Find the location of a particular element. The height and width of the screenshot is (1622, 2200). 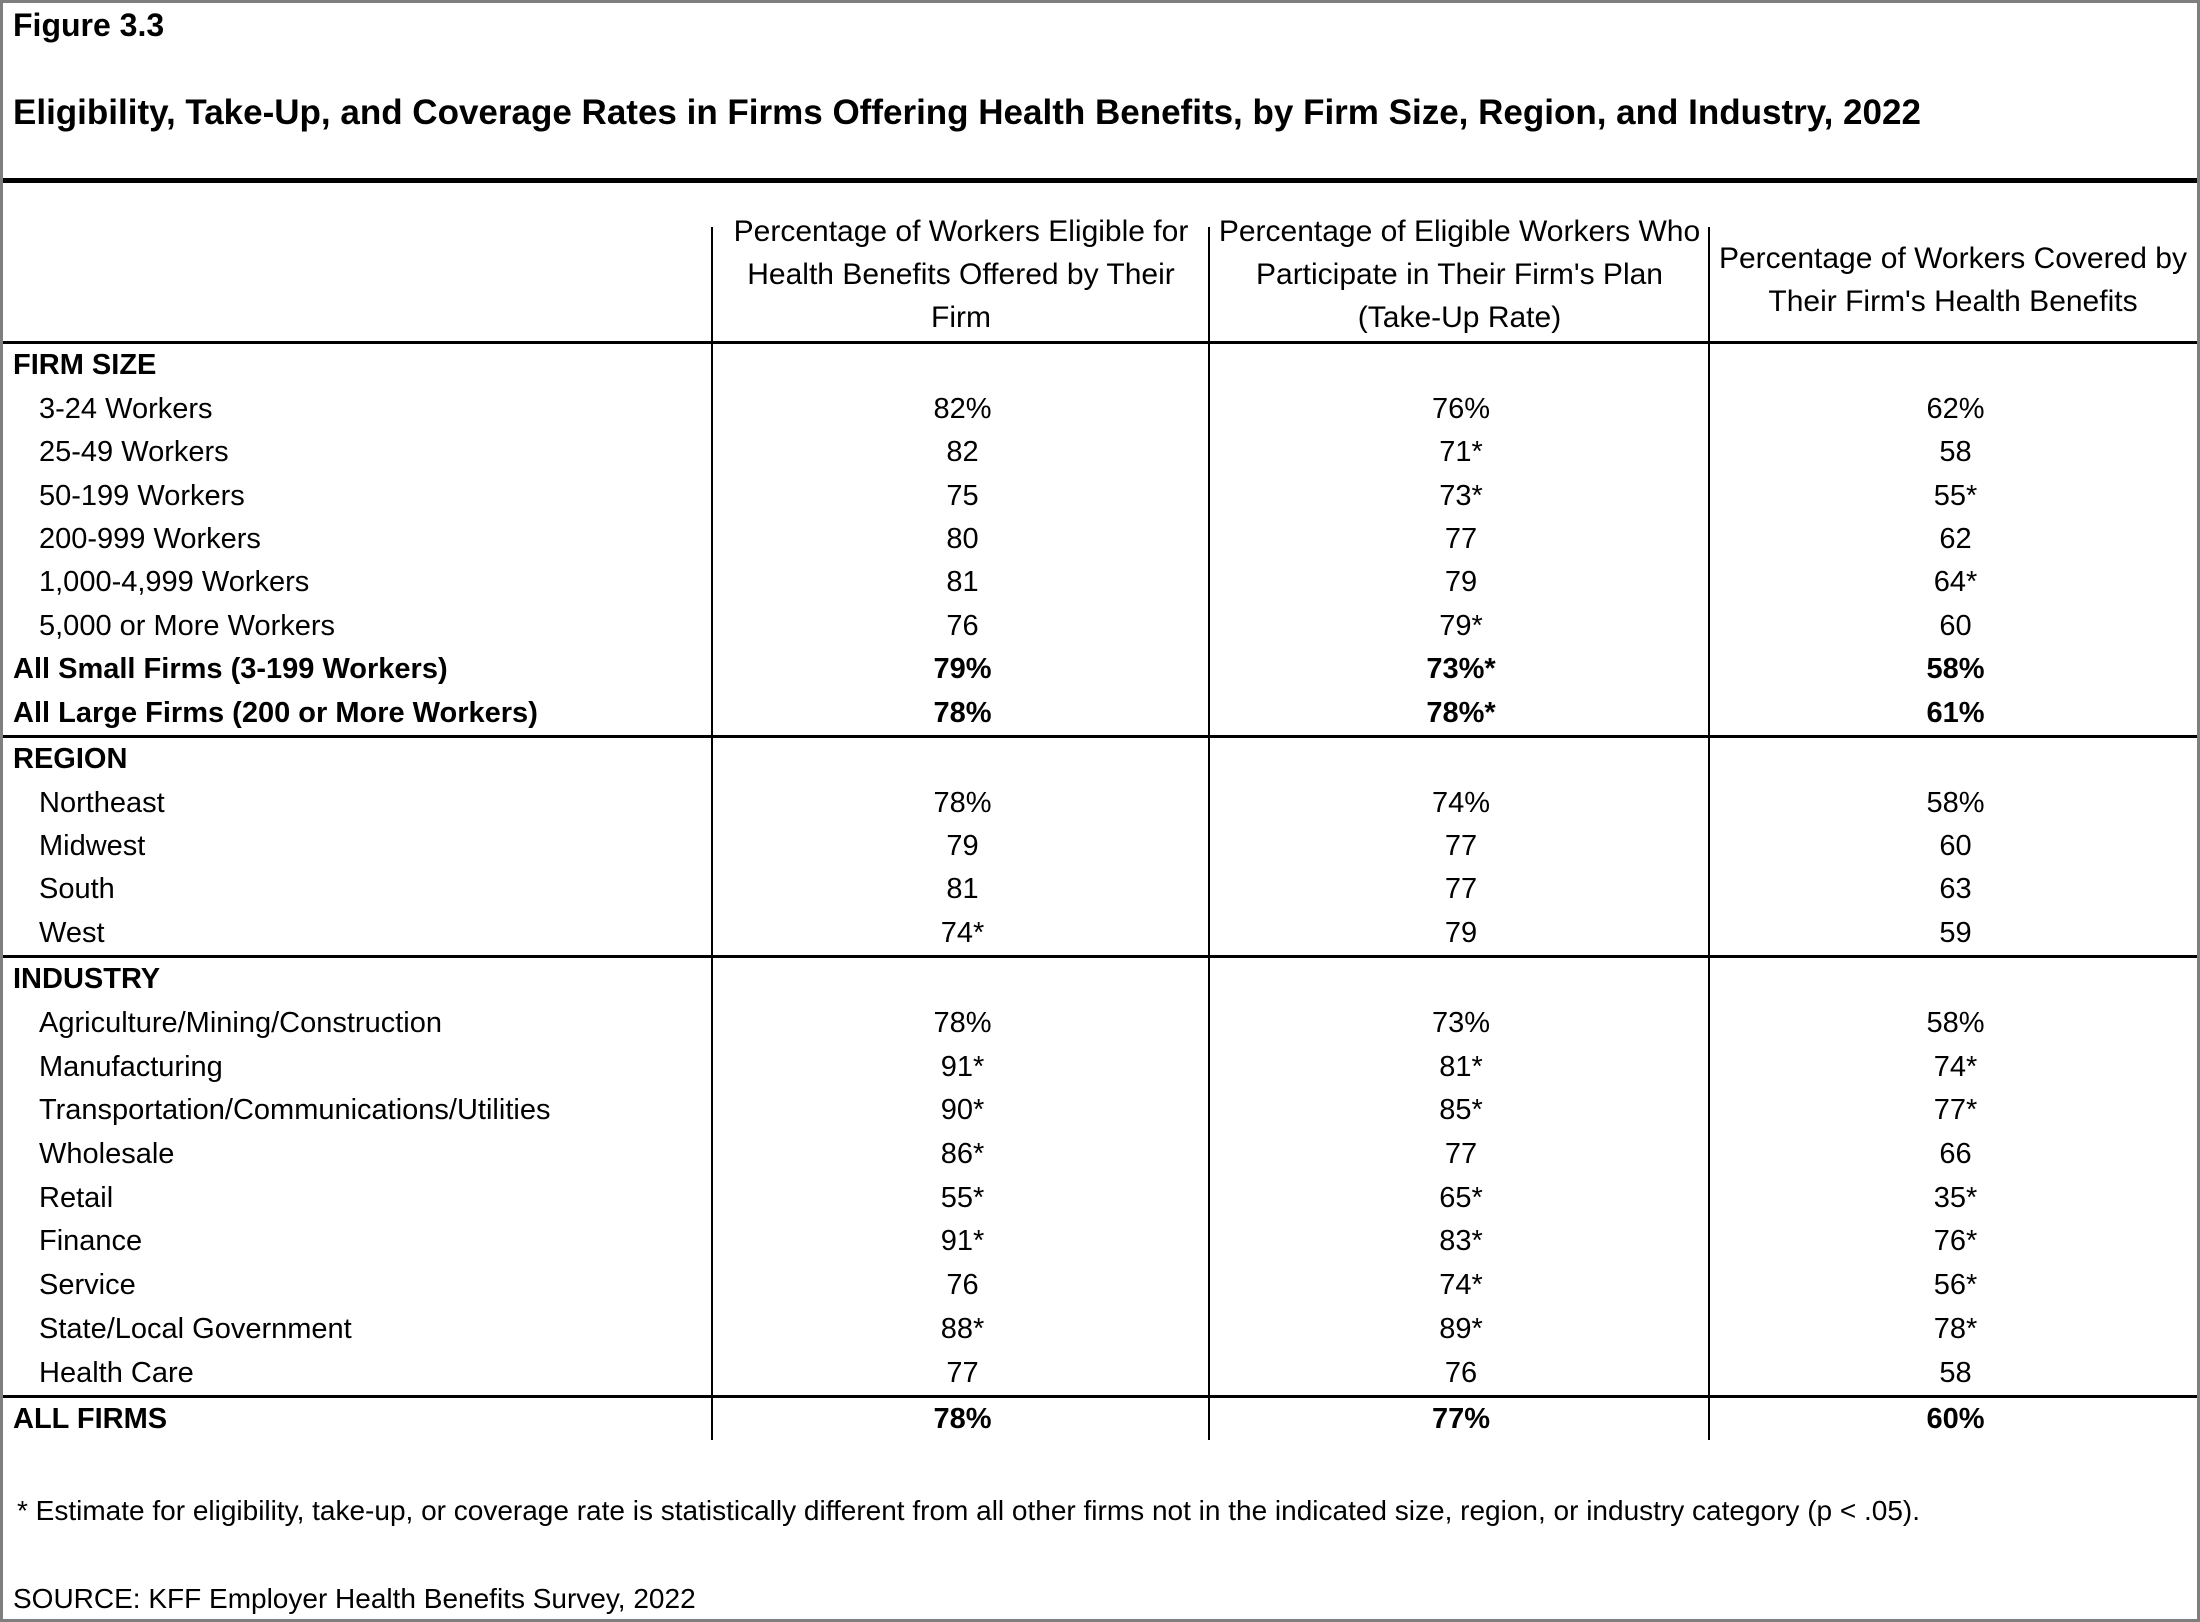

value-cell: 83* is located at coordinates (1461, 1241).